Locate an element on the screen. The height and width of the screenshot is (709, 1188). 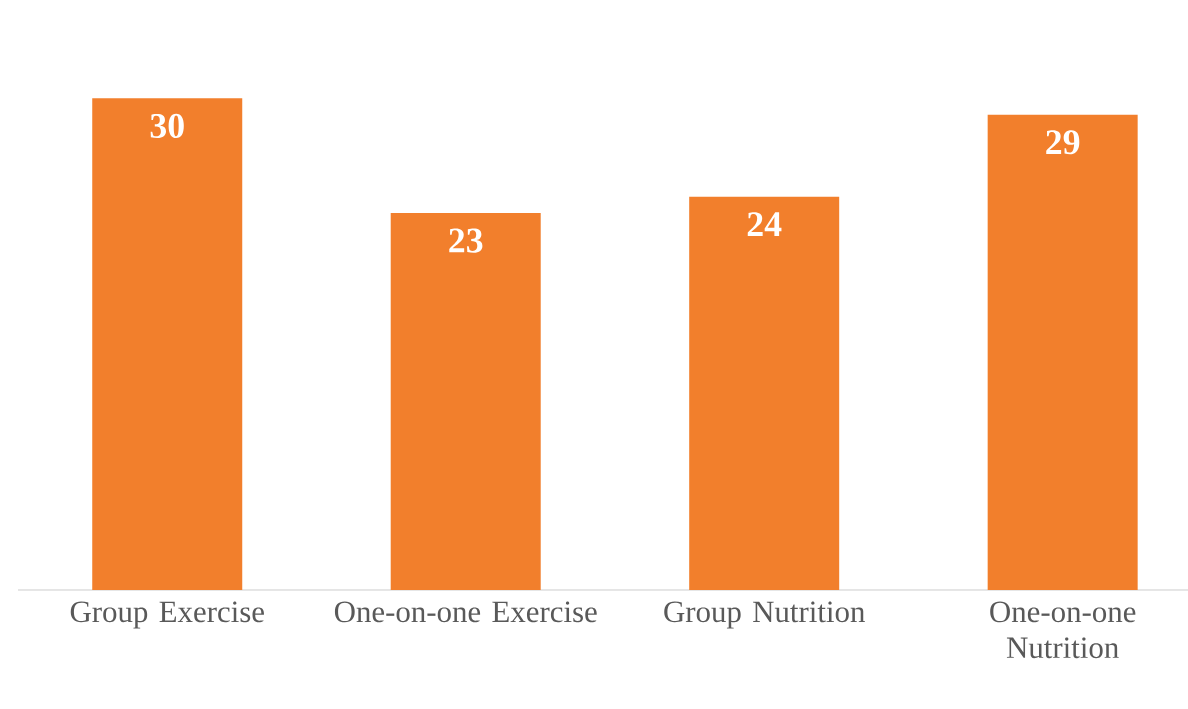
x-tick-label: One-on-one Exercise is located at coordinates (465, 612).